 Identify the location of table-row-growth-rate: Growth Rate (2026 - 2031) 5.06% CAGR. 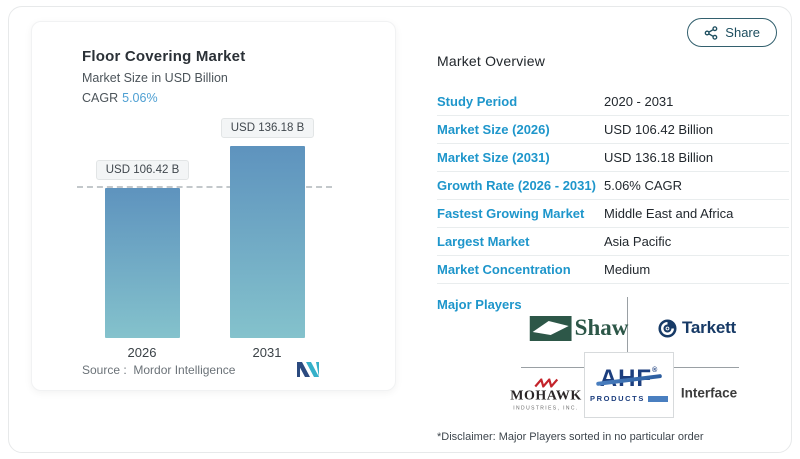
(613, 186).